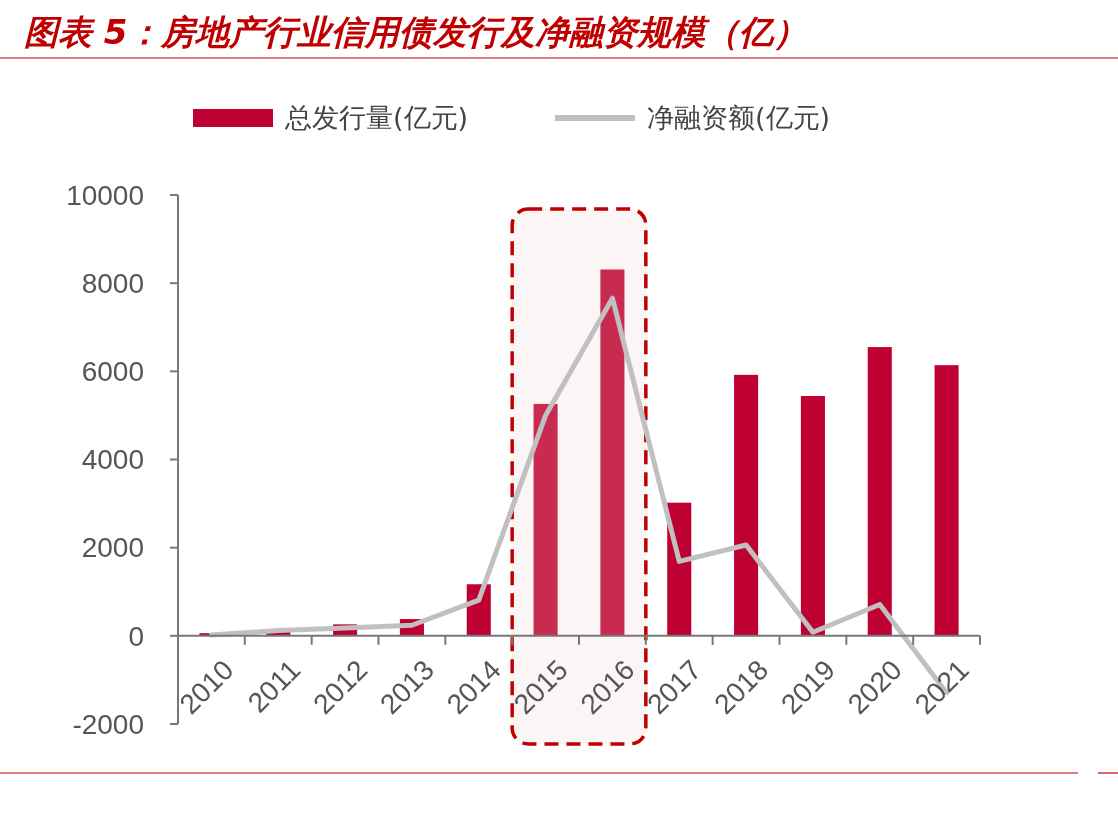 The image size is (1118, 839). What do you see at coordinates (416, 32) in the screenshot?
I see `chart-title: 图表 5：房地产行业信用债发行及净融资规模（亿）` at bounding box center [416, 32].